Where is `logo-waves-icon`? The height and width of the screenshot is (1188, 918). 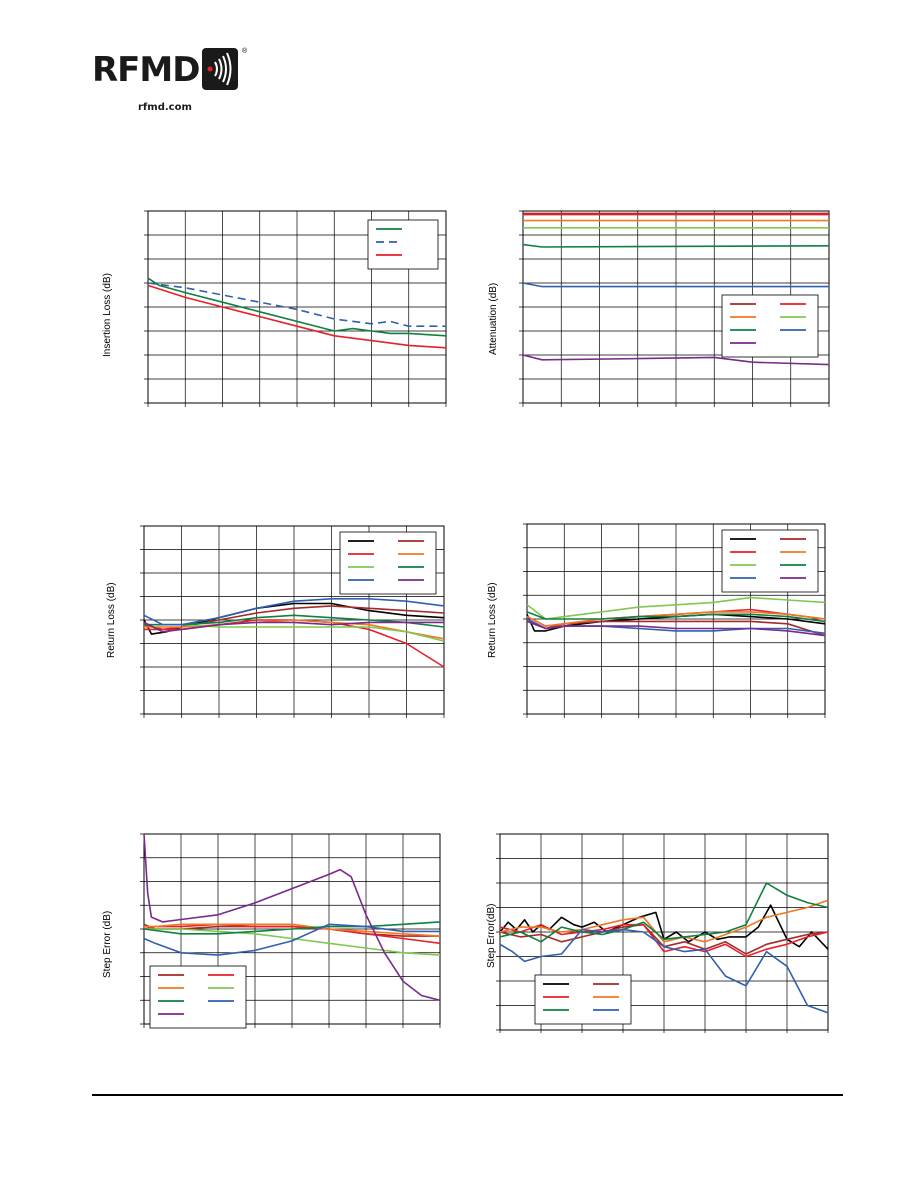 logo-waves-icon is located at coordinates (220, 69).